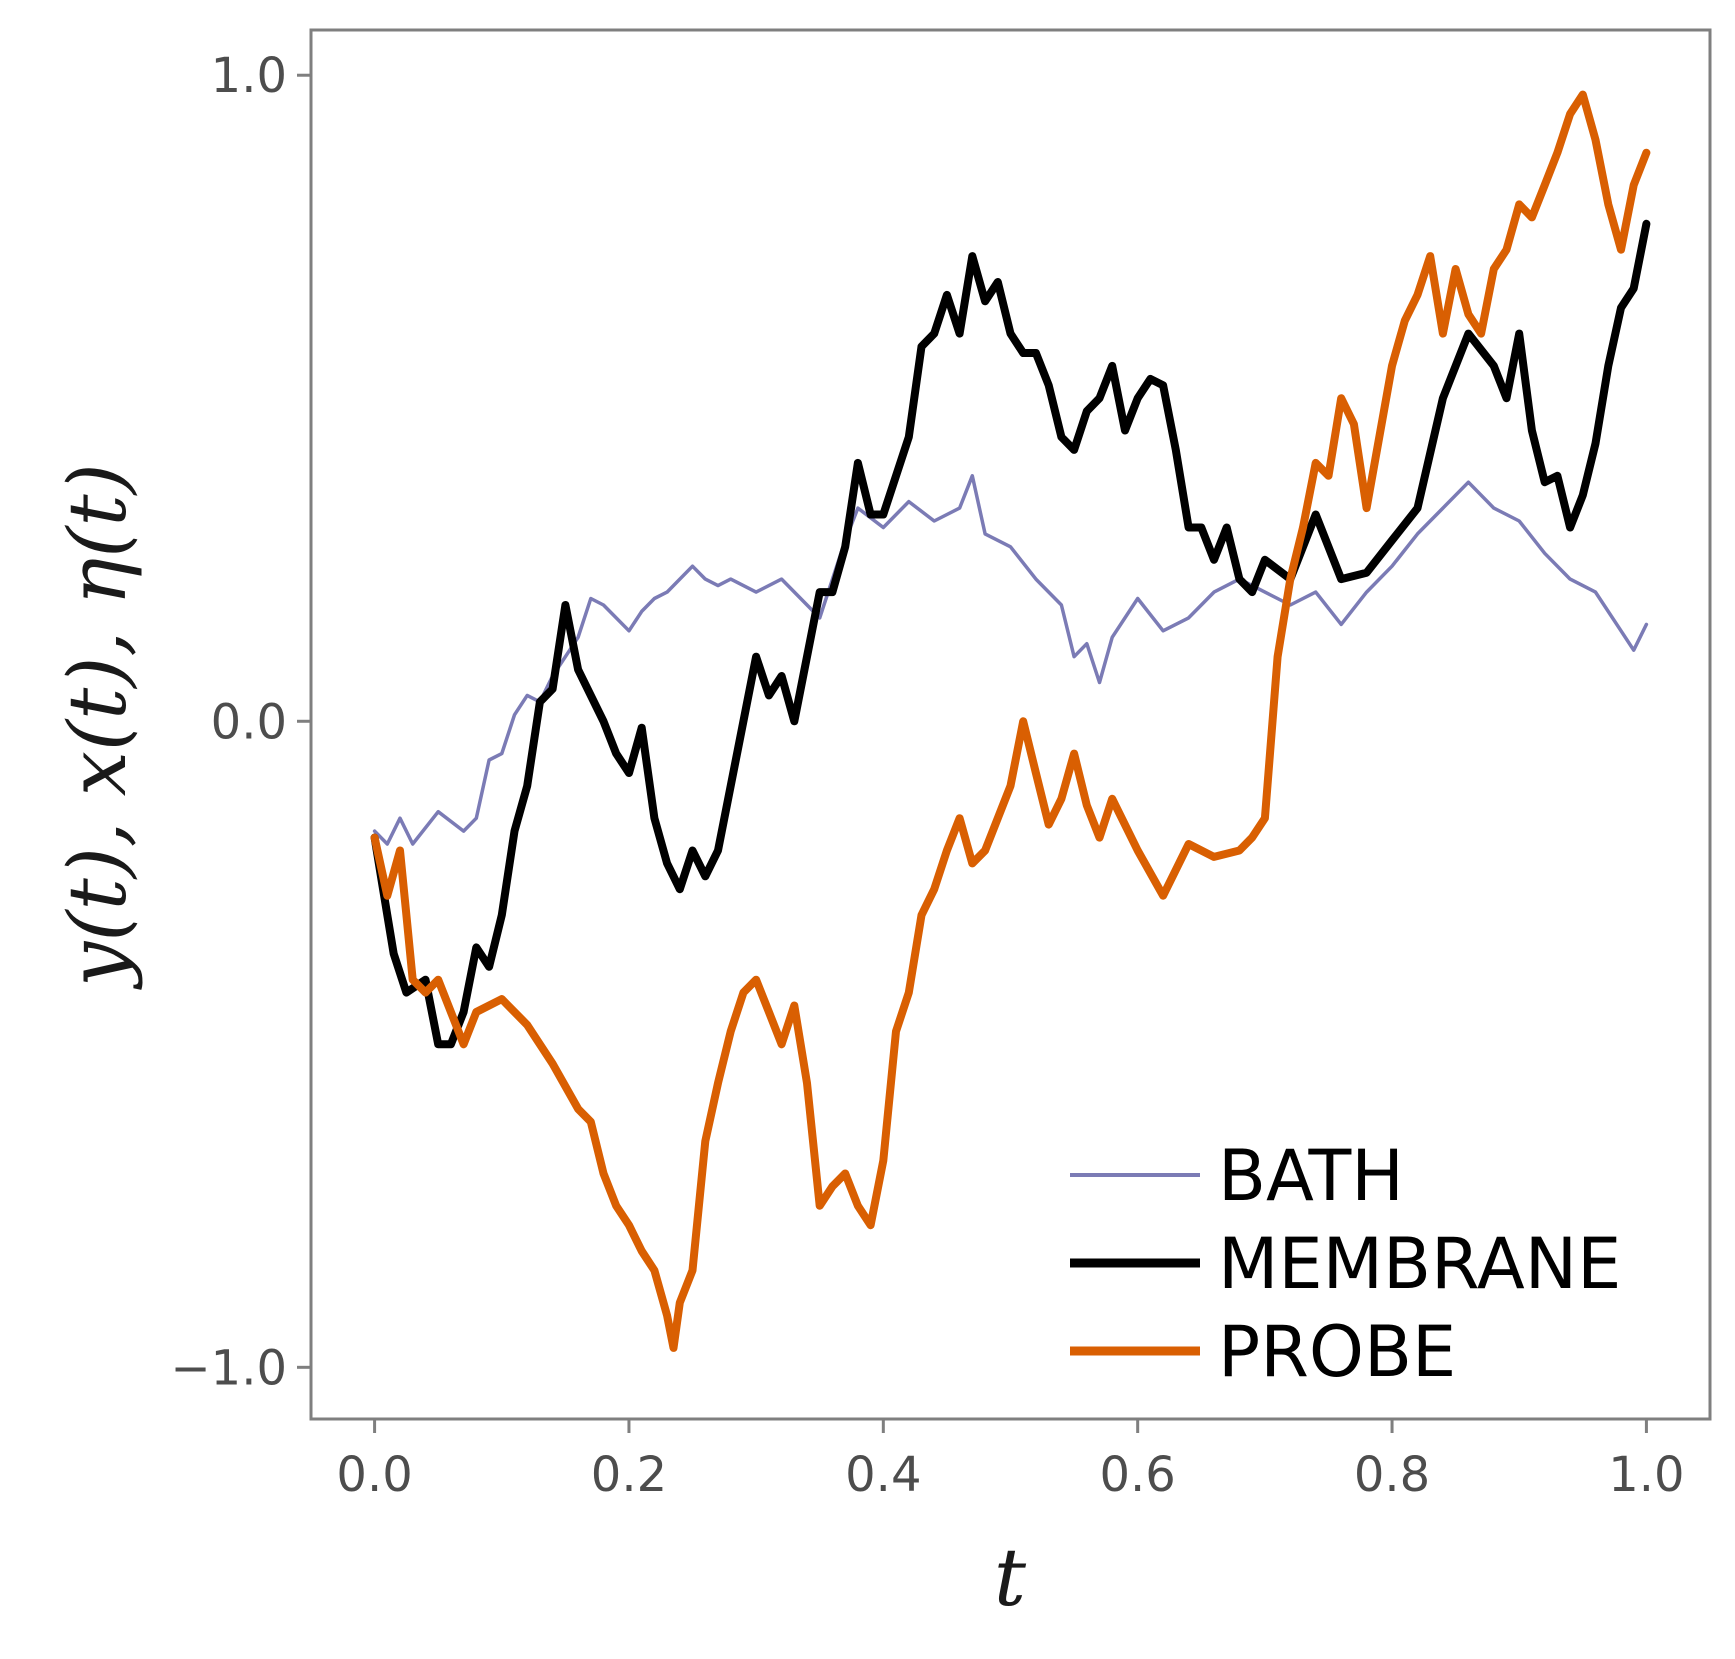 This screenshot has width=1735, height=1659. What do you see at coordinates (1337, 1352) in the screenshot?
I see `legend-label-probe: PROBE` at bounding box center [1337, 1352].